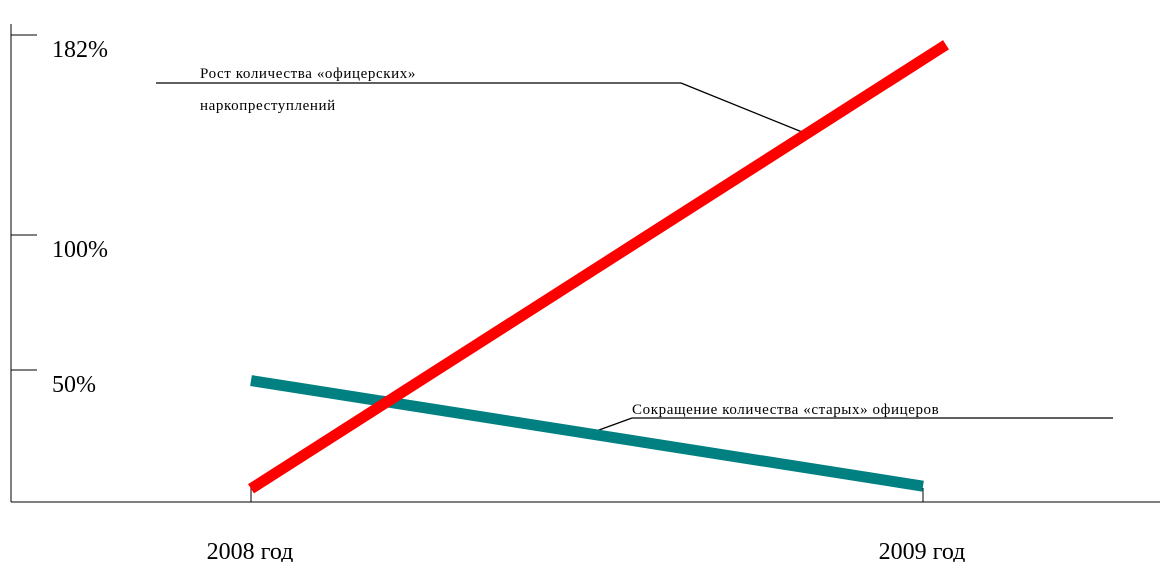  I want to click on series-line-teal, so click(587, 433).